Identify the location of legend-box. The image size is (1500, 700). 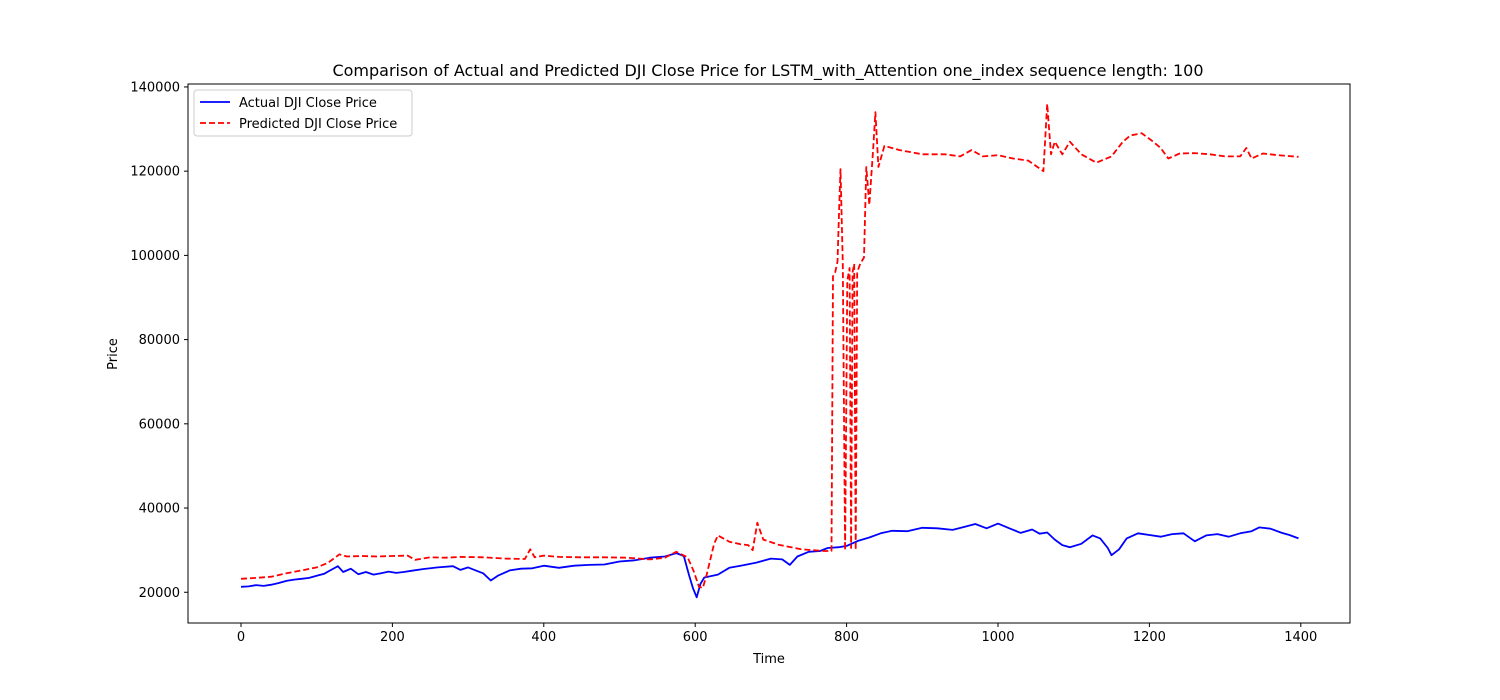
(303, 113).